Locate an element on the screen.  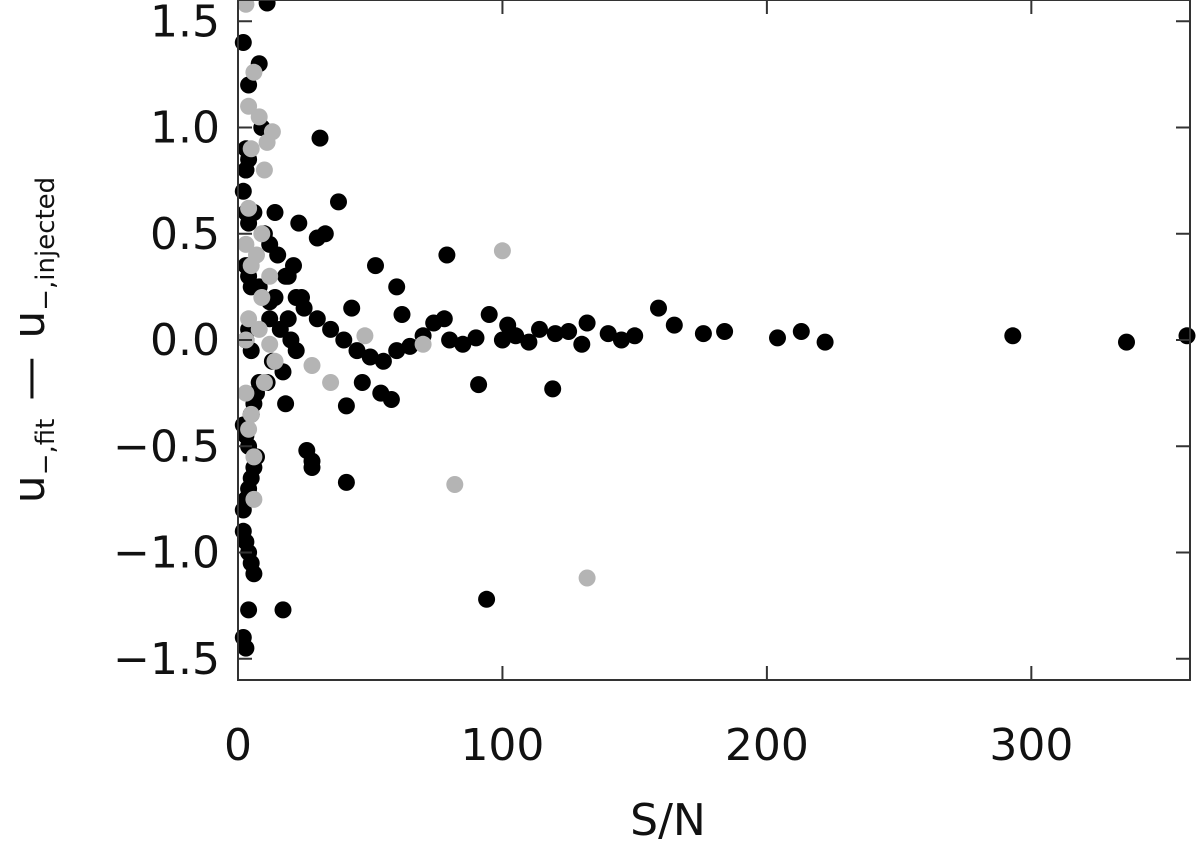
y-axis-fit-prefix: u is located at coordinates (29, 489).